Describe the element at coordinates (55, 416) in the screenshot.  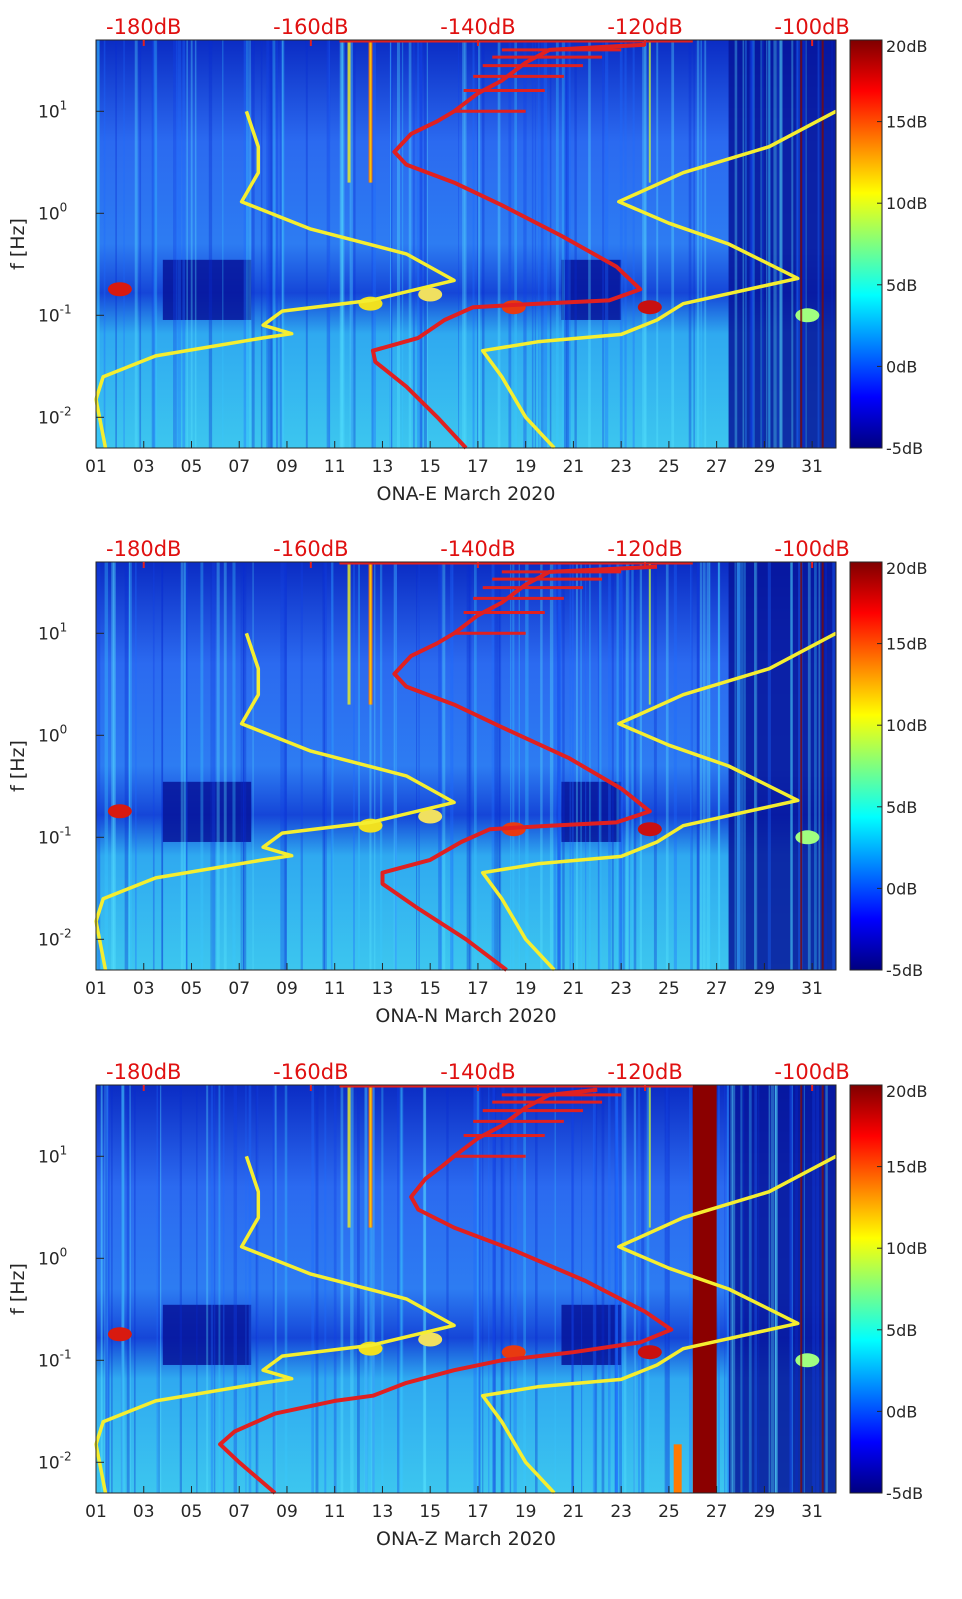
I see `y-tick-label: 10⁻²` at that location.